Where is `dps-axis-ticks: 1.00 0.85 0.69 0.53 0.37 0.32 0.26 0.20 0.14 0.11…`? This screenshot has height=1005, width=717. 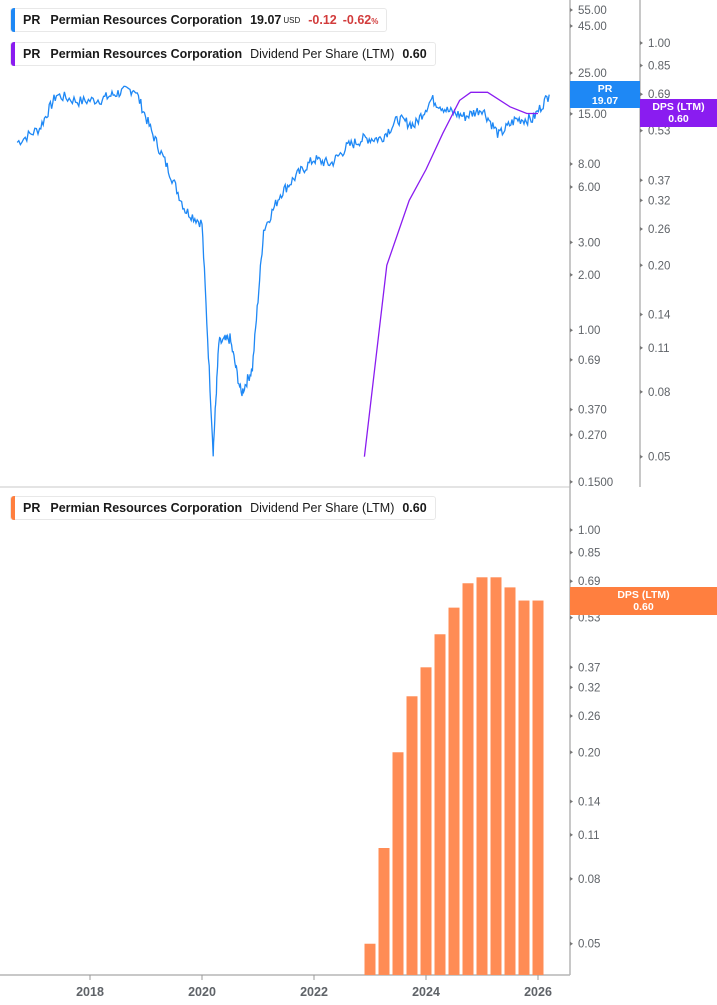
dps-axis-ticks: 1.00 0.85 0.69 0.53 0.37 0.32 0.26 0.20 0.14 0.11… is located at coordinates (655, 251).